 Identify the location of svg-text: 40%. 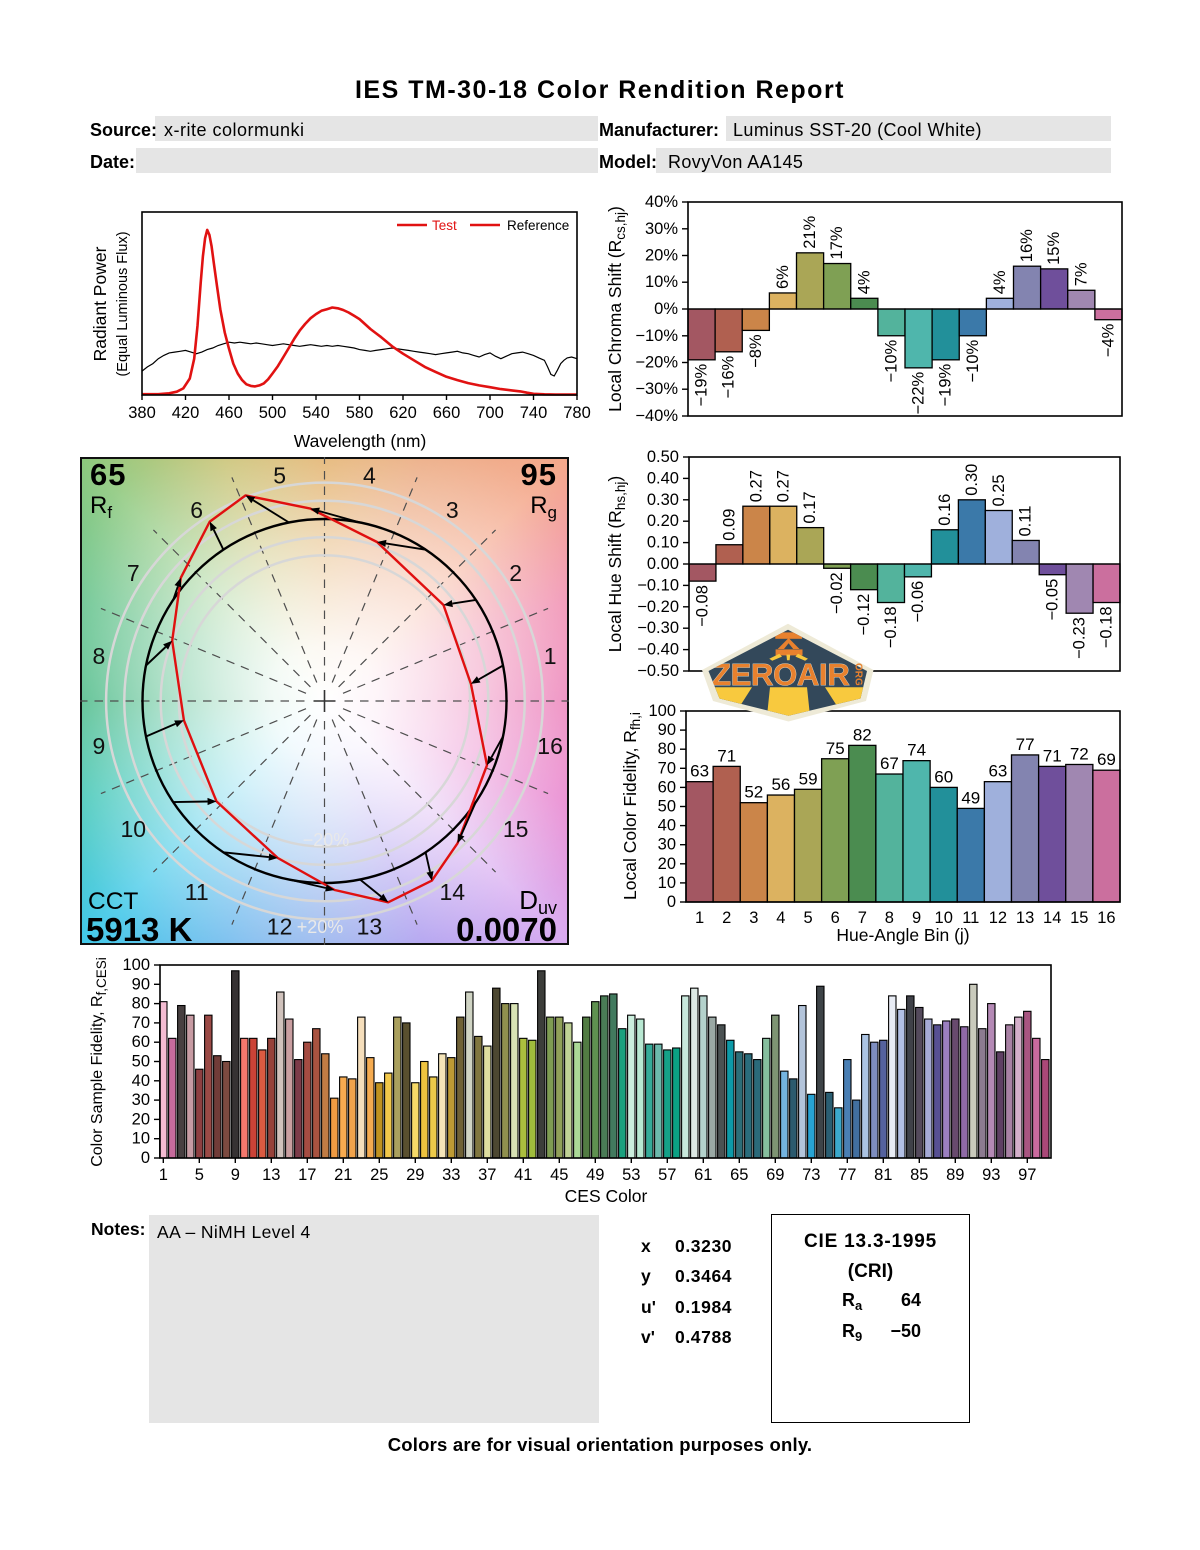
(661, 202).